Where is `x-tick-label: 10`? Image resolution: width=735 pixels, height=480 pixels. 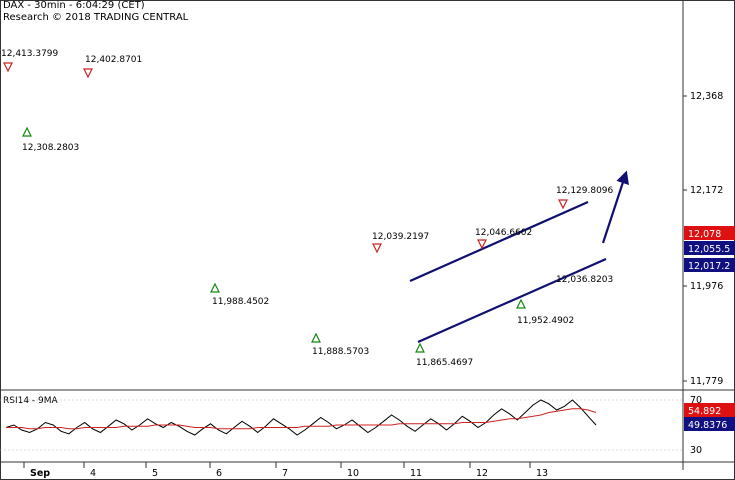 x-tick-label: 10 is located at coordinates (353, 473).